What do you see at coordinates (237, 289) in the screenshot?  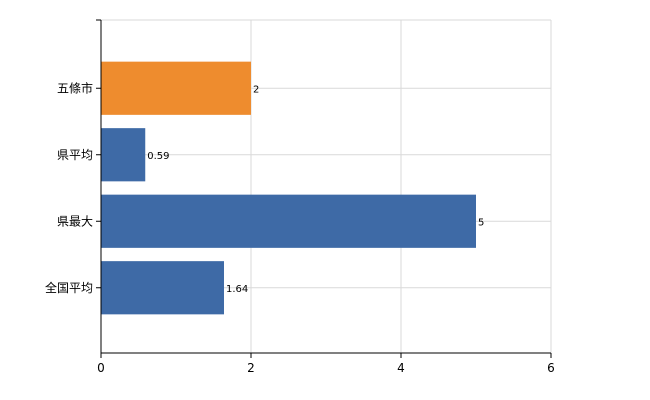 I see `data-label: 1.64` at bounding box center [237, 289].